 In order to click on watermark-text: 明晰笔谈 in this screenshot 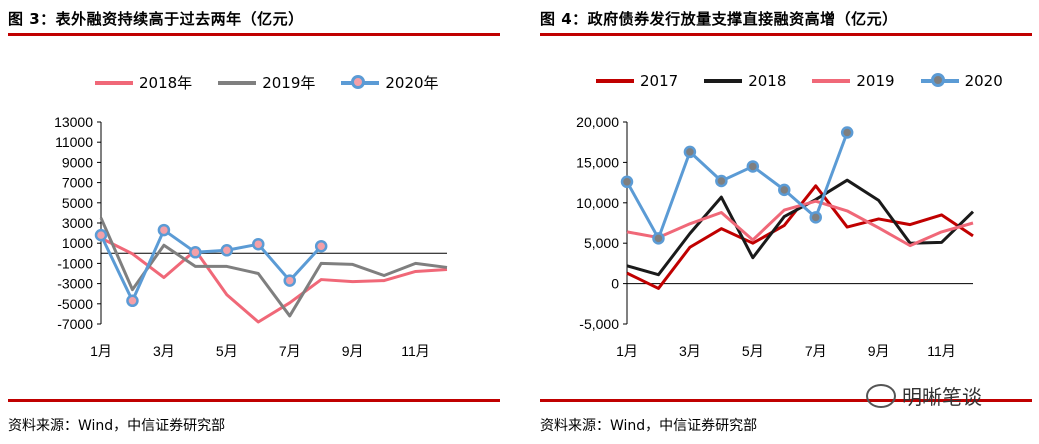, I will do `click(942, 397)`.